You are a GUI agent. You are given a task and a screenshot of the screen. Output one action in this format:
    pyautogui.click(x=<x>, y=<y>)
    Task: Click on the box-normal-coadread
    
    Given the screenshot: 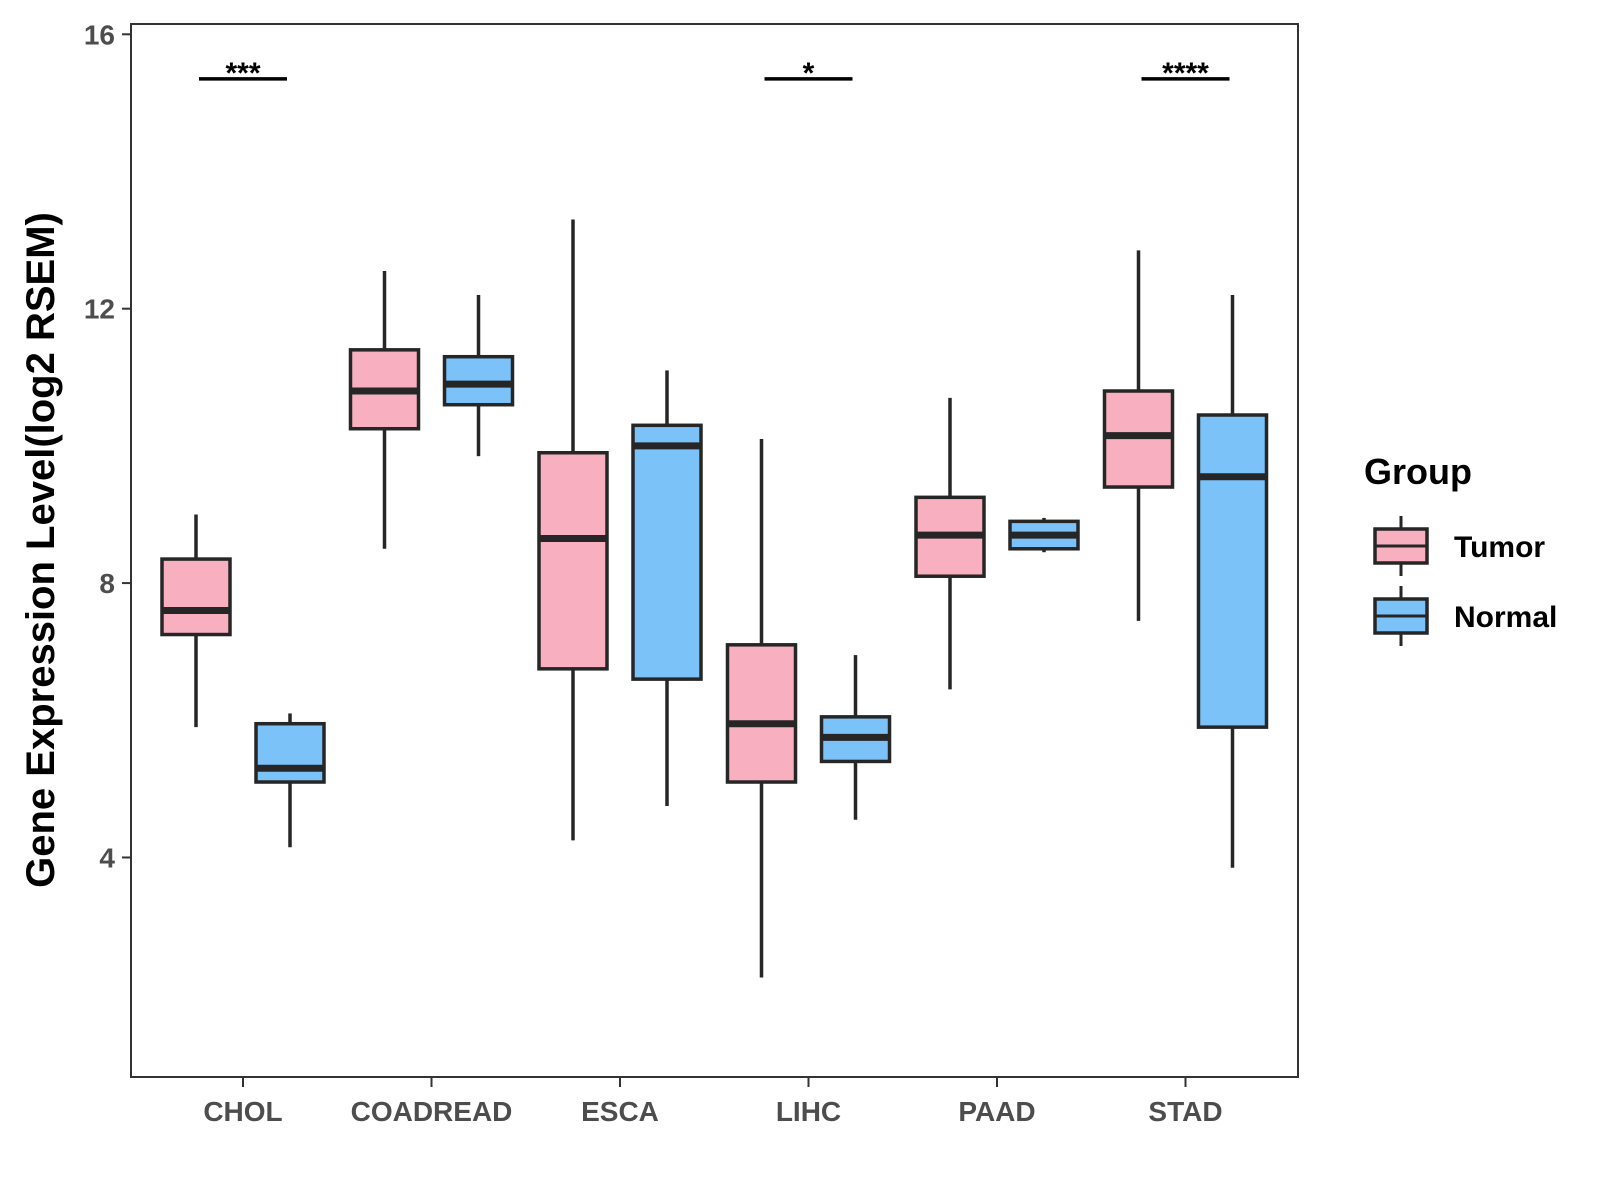 What is the action you would take?
    pyautogui.click(x=478, y=375)
    